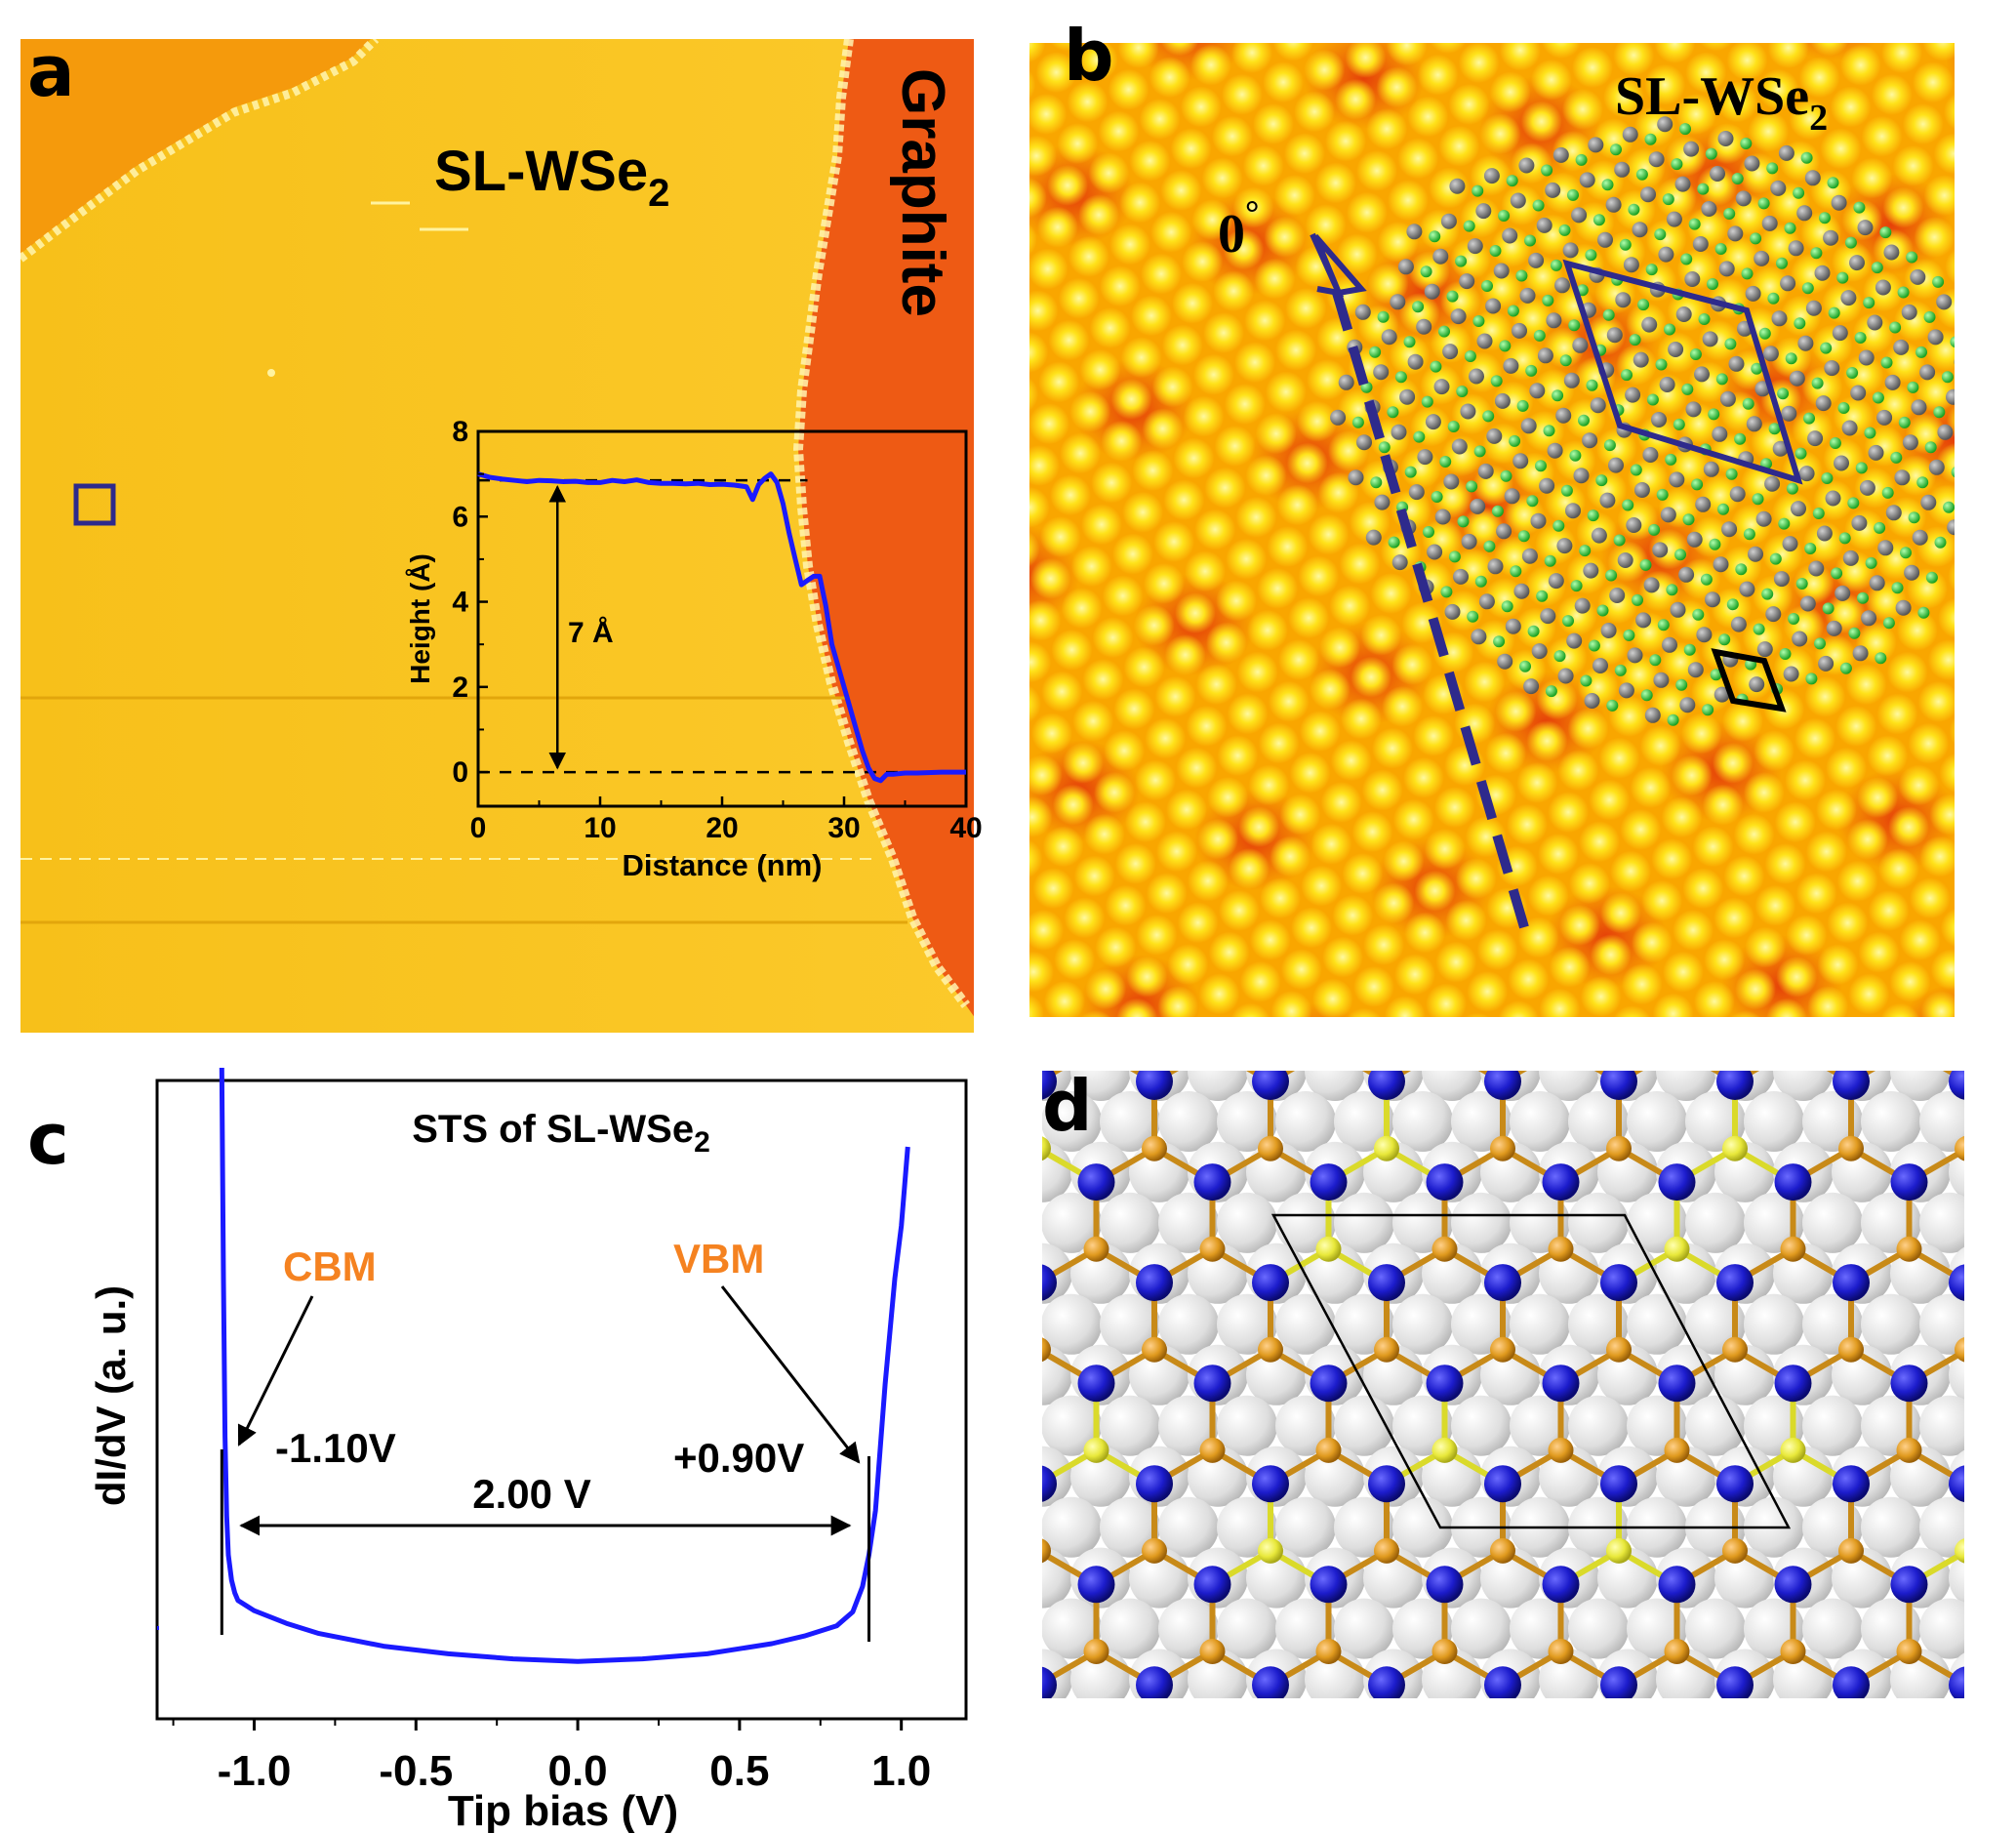  What do you see at coordinates (561, 1134) in the screenshot?
I see `sts-title: STS of SL-WSe2` at bounding box center [561, 1134].